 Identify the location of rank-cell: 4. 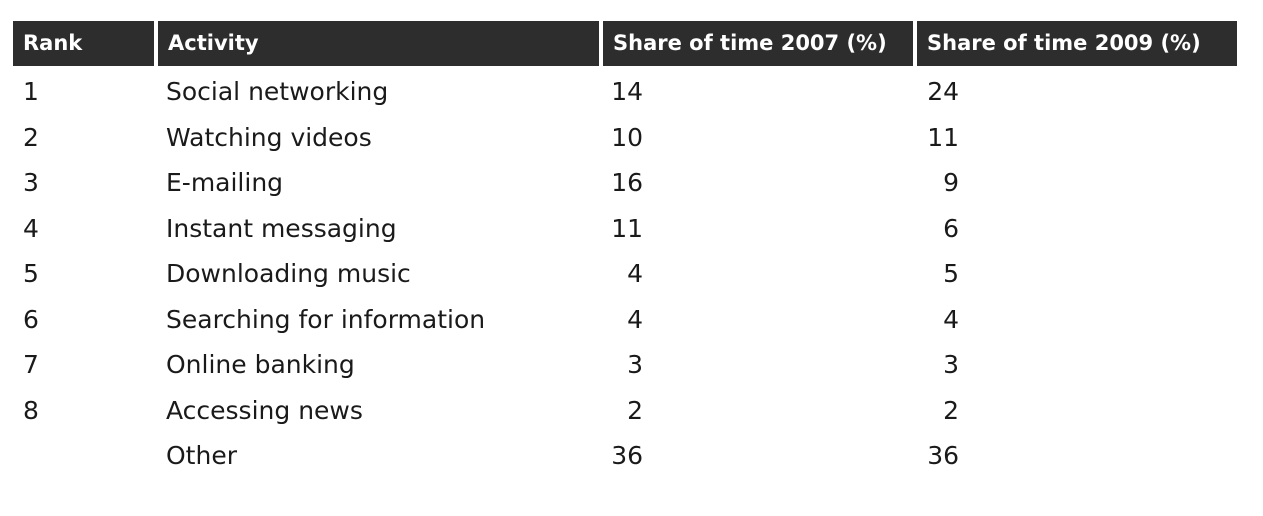
(31, 228).